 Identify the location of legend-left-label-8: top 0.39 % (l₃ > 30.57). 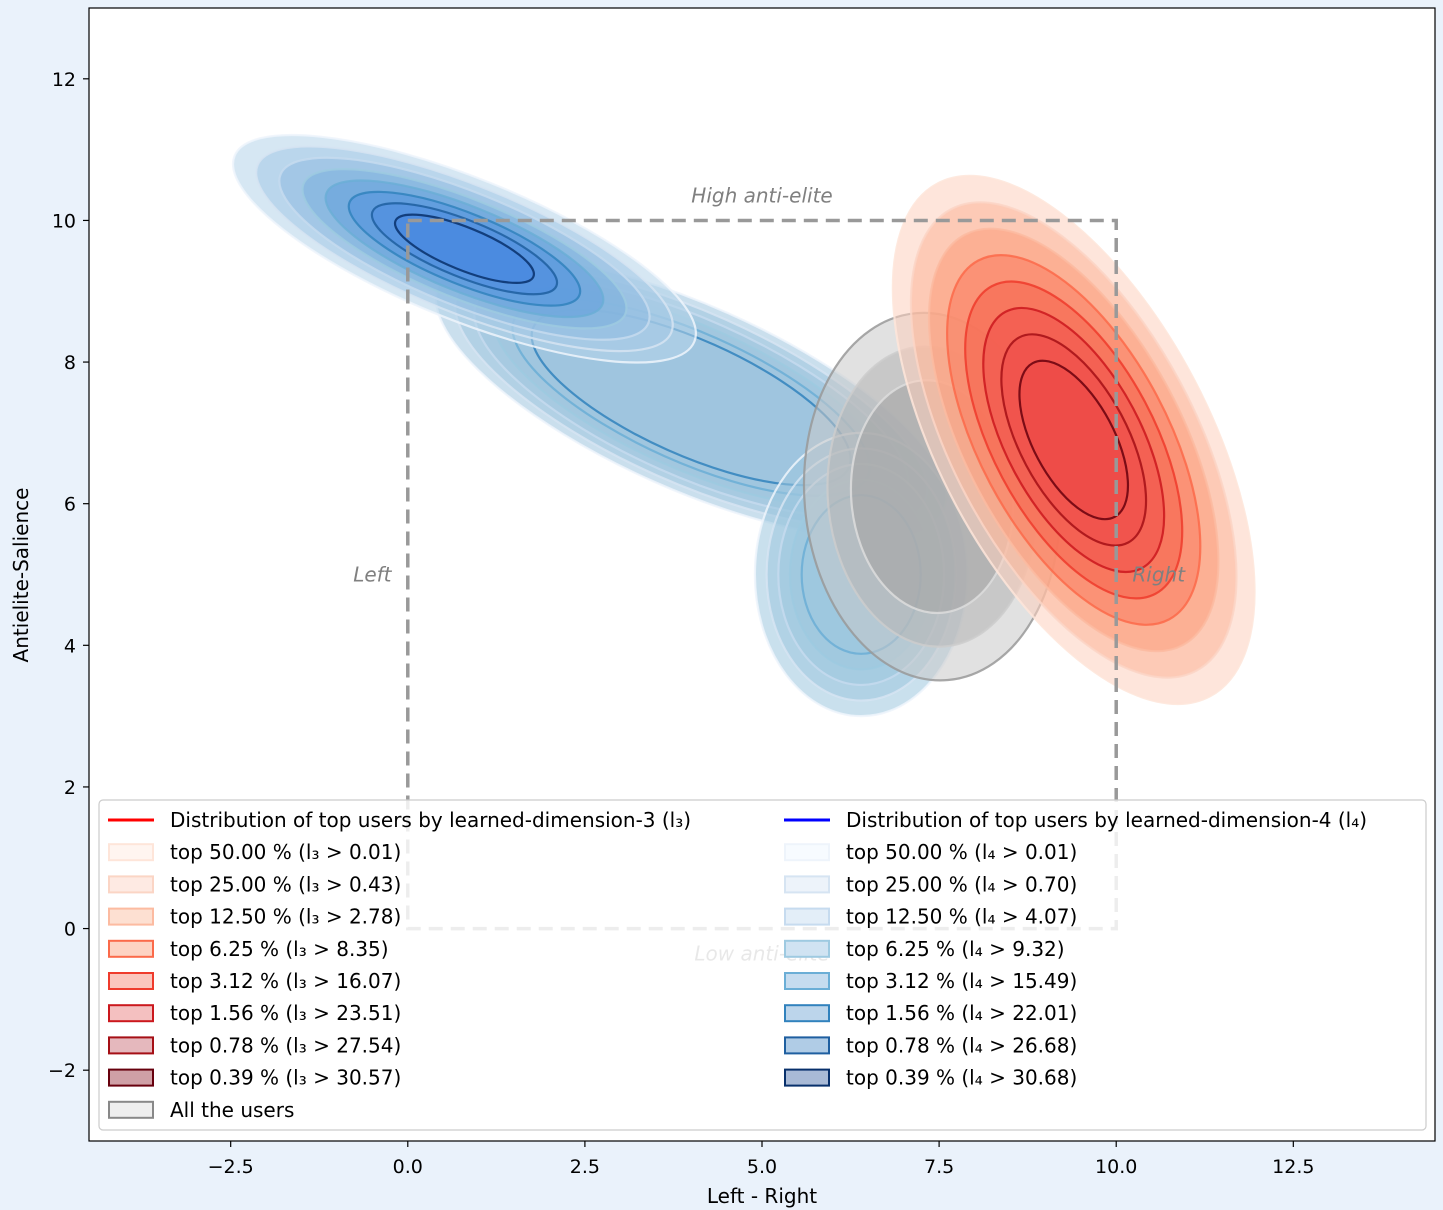
(285, 1078).